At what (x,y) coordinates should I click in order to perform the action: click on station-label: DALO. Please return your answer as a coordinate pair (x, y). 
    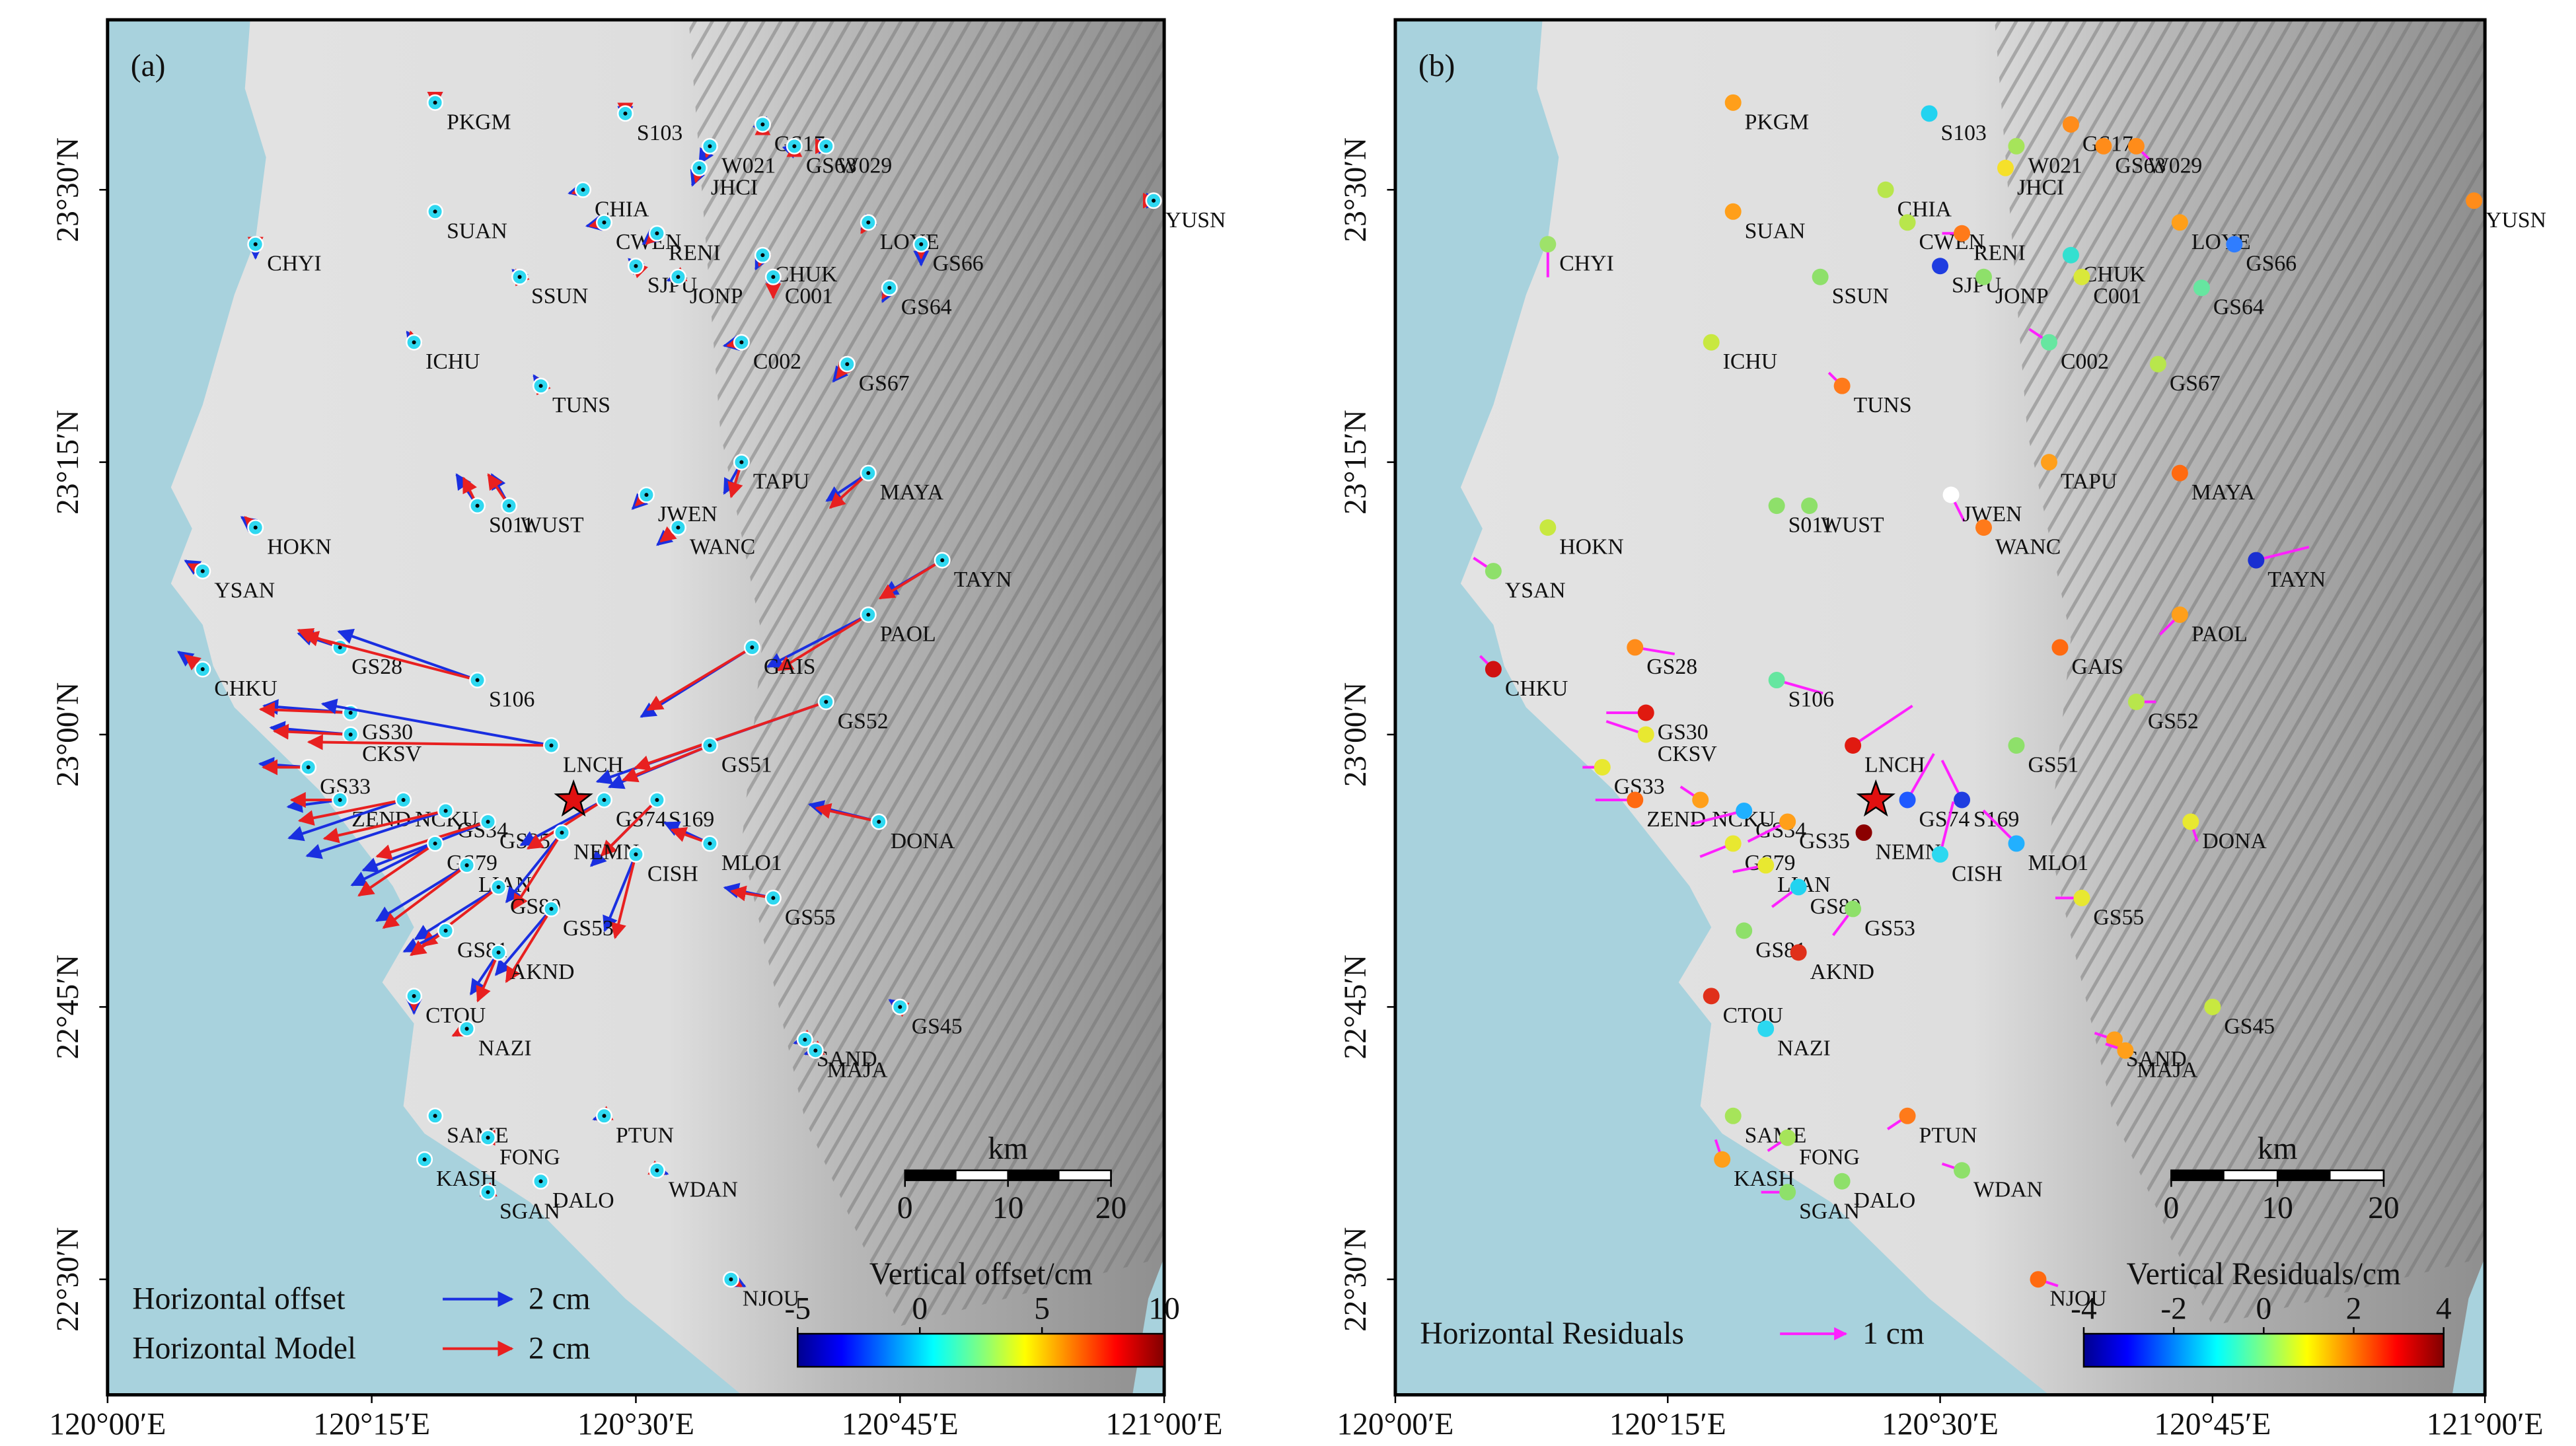
    Looking at the image, I should click on (1885, 1200).